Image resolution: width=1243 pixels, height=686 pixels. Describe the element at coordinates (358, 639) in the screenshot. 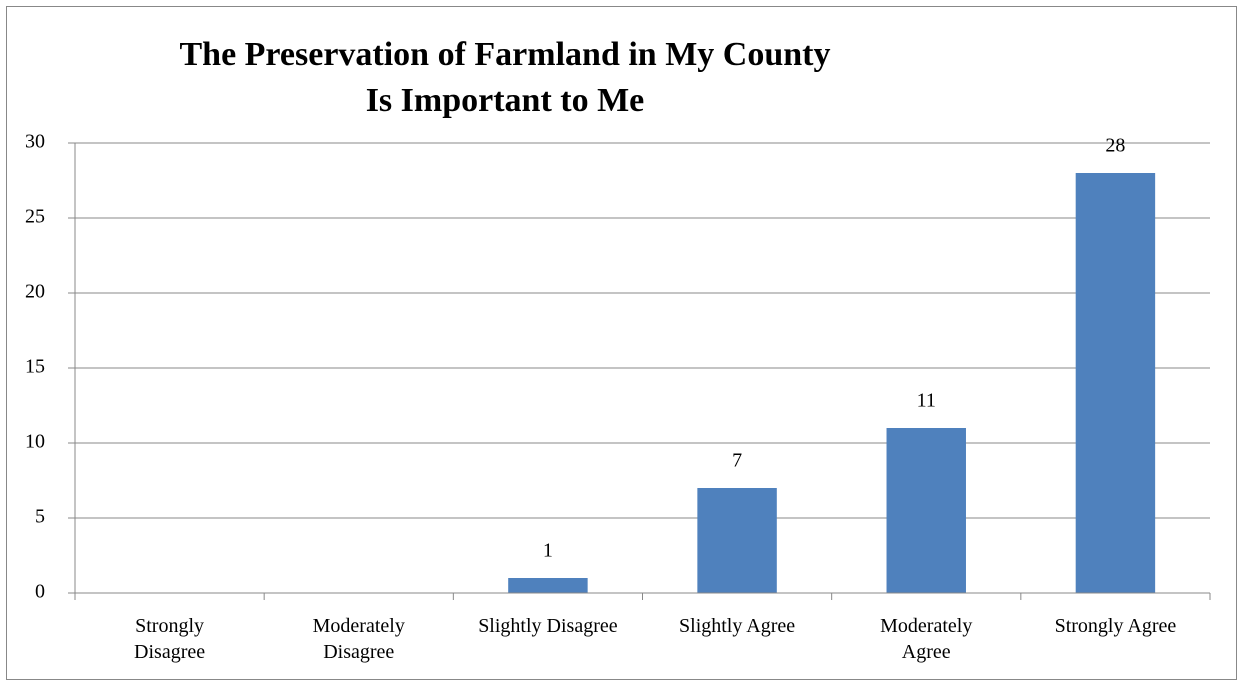

I see `x-tick-label: Moderately Disagree` at that location.